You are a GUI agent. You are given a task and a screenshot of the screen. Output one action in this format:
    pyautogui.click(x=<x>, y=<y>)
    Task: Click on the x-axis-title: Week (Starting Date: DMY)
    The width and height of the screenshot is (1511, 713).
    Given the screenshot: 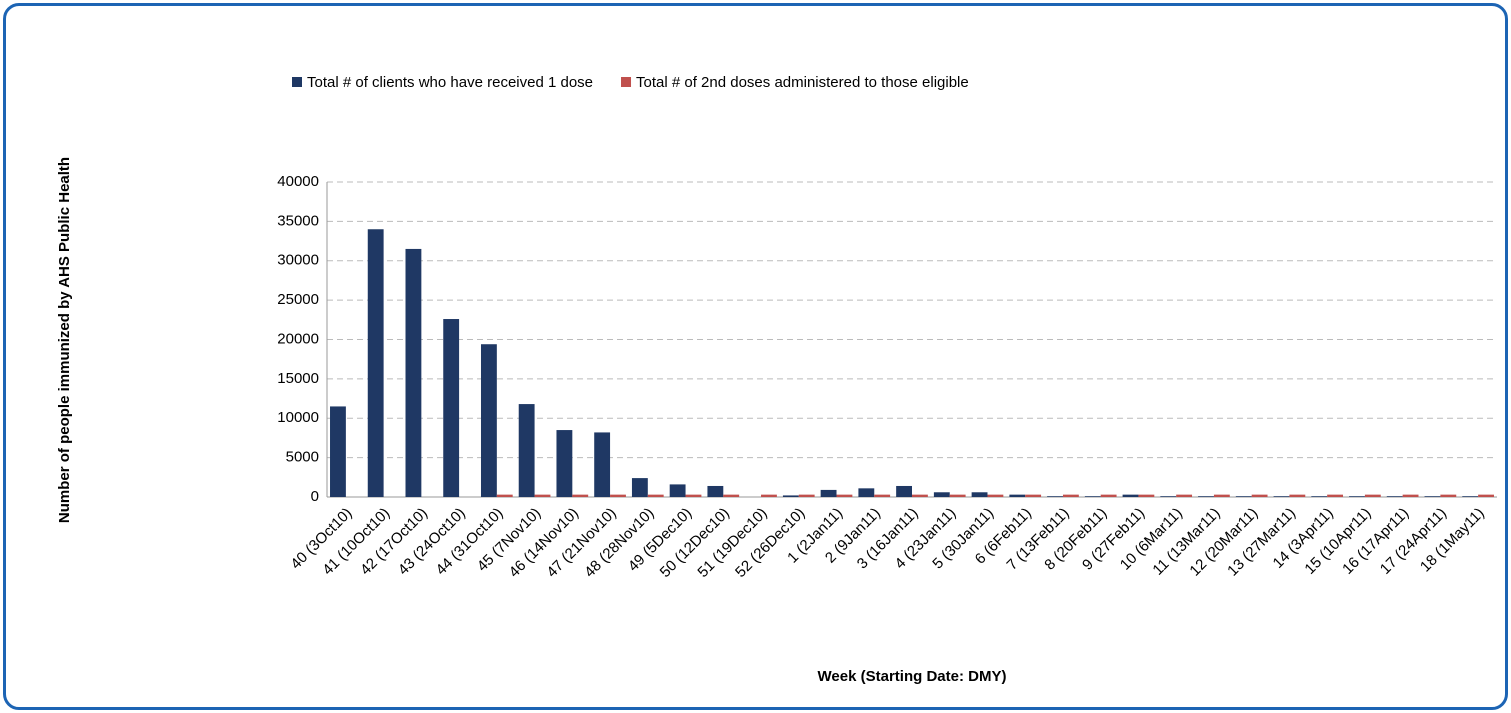 What is the action you would take?
    pyautogui.click(x=912, y=676)
    